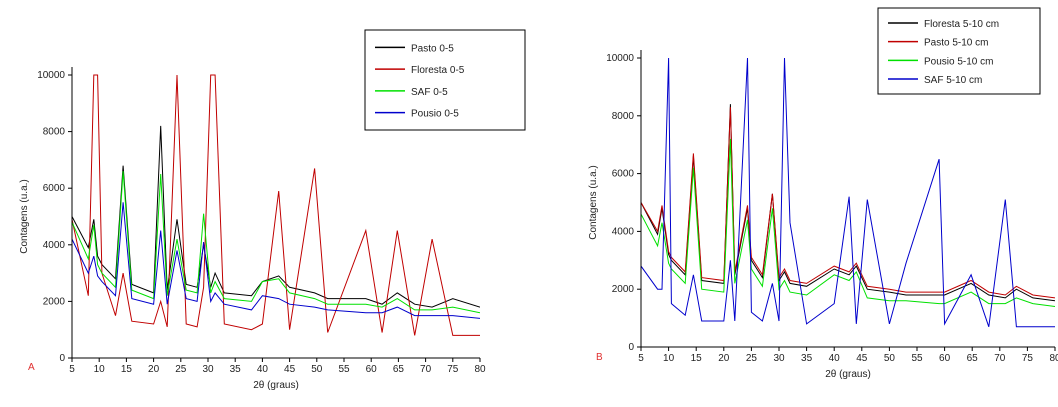 This screenshot has width=1058, height=407. I want to click on legend-label: Floresta 5-10 cm, so click(961, 24).